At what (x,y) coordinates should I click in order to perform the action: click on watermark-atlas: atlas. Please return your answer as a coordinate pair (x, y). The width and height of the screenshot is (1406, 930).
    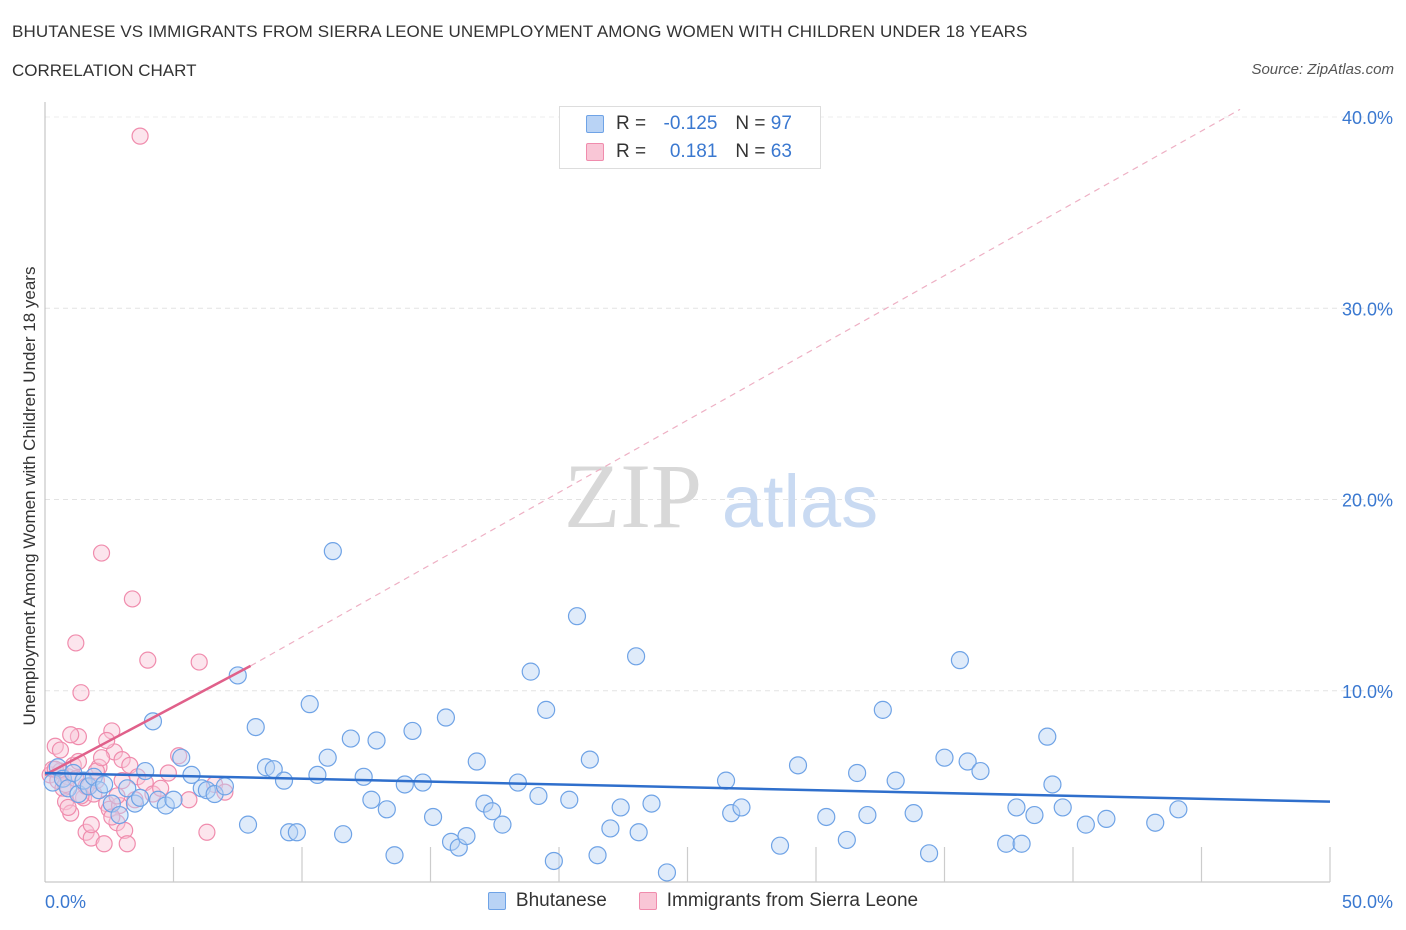
    Looking at the image, I should click on (800, 501).